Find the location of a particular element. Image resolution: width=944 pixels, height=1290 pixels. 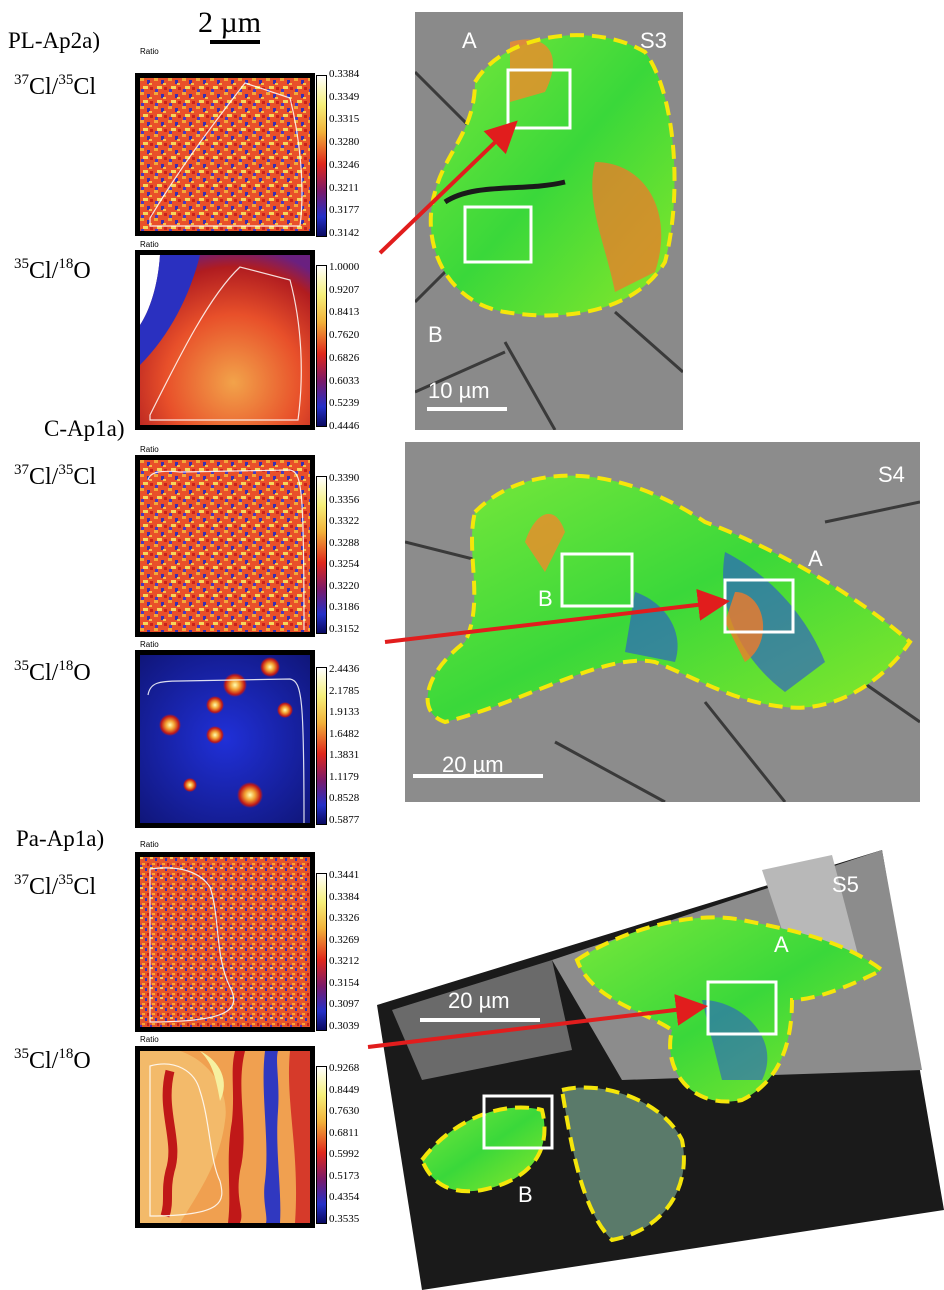

top-scale-bar is located at coordinates (235, 42).